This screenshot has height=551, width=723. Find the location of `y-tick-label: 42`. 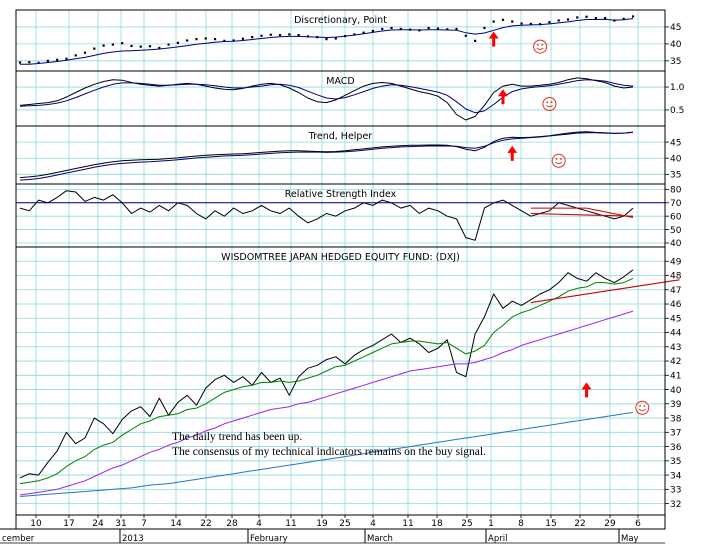

y-tick-label: 42 is located at coordinates (675, 362).